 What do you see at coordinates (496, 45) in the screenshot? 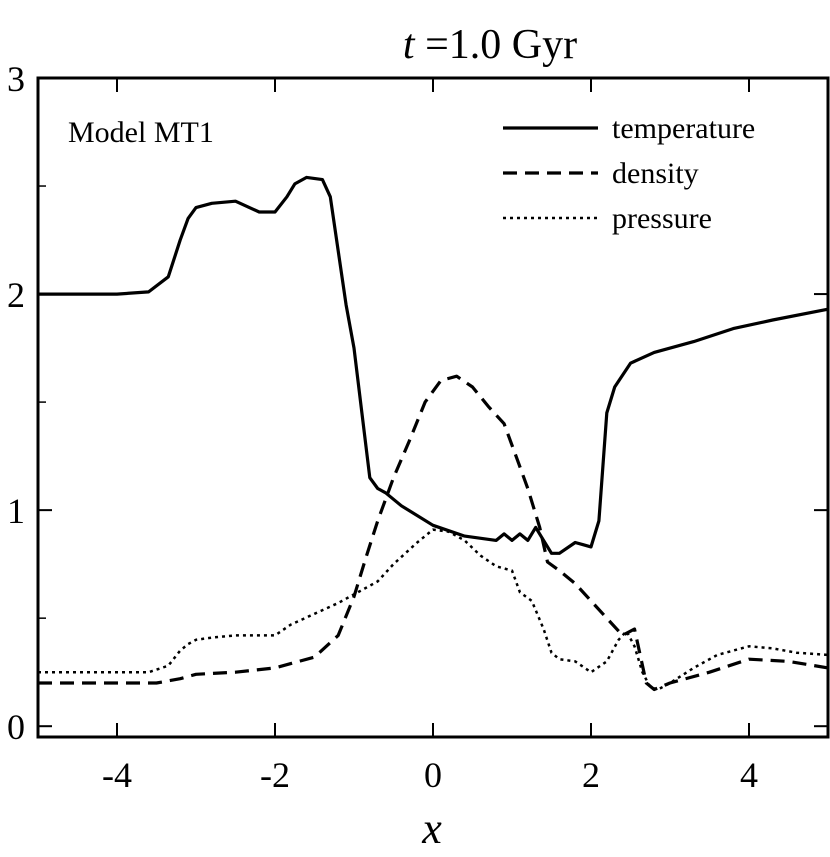
I see `title-value: =1.0 Gyr` at bounding box center [496, 45].